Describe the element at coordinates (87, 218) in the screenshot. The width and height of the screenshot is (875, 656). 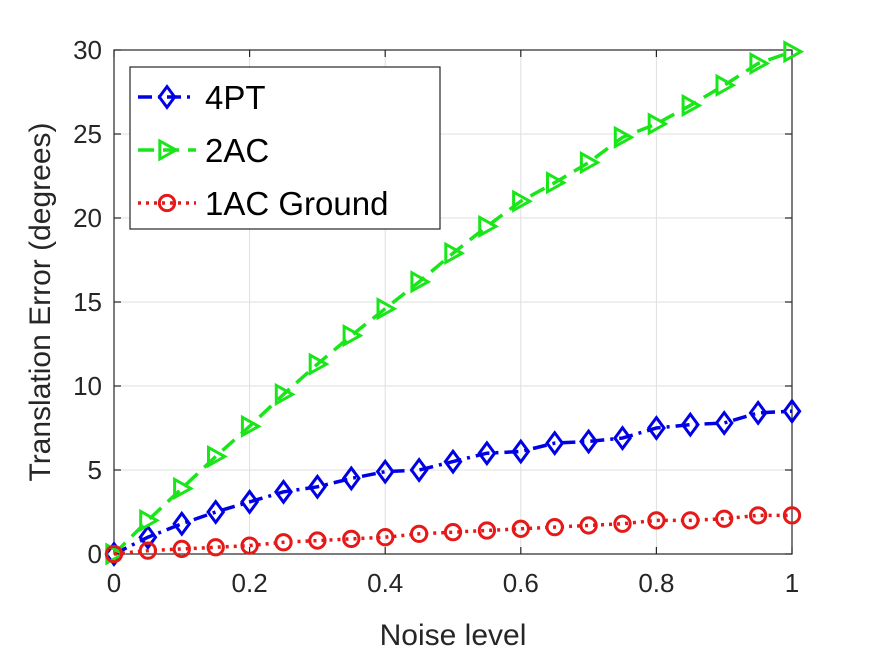
I see `y-tick-label: 20` at that location.